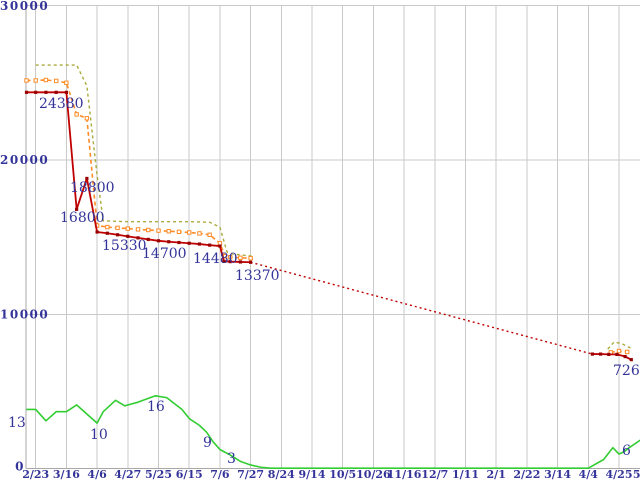 This screenshot has width=640, height=480. Describe the element at coordinates (281, 474) in the screenshot. I see `x-tick-label-8-24: 8/24` at that location.